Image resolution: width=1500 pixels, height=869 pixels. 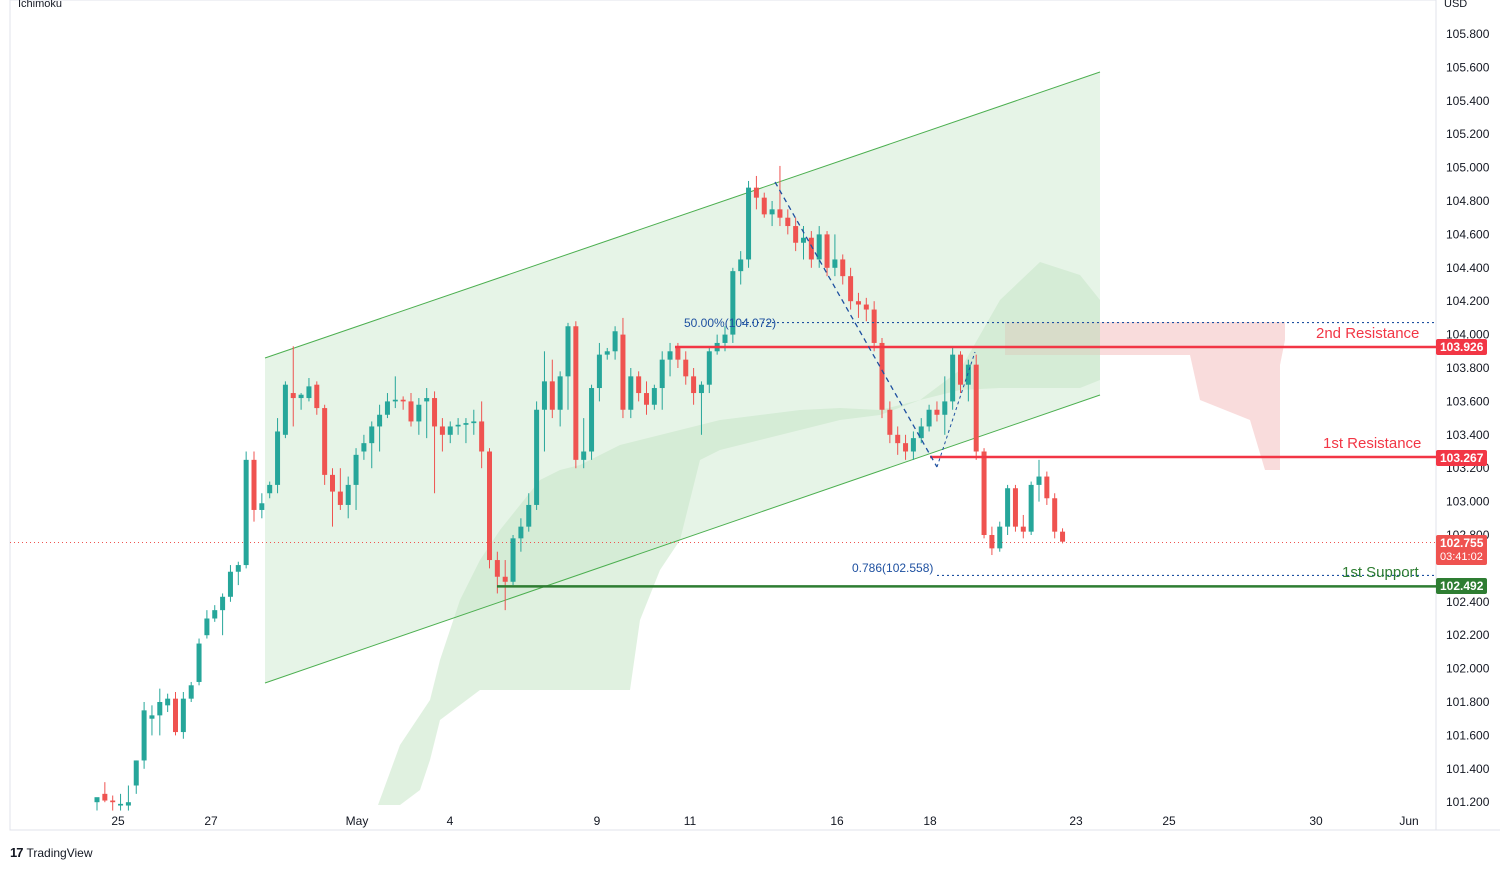 I want to click on x-tick-label: 27, so click(x=211, y=821).